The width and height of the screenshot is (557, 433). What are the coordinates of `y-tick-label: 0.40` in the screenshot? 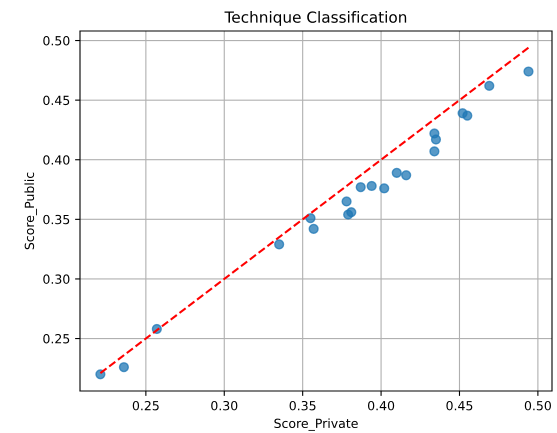 It's located at (56, 160).